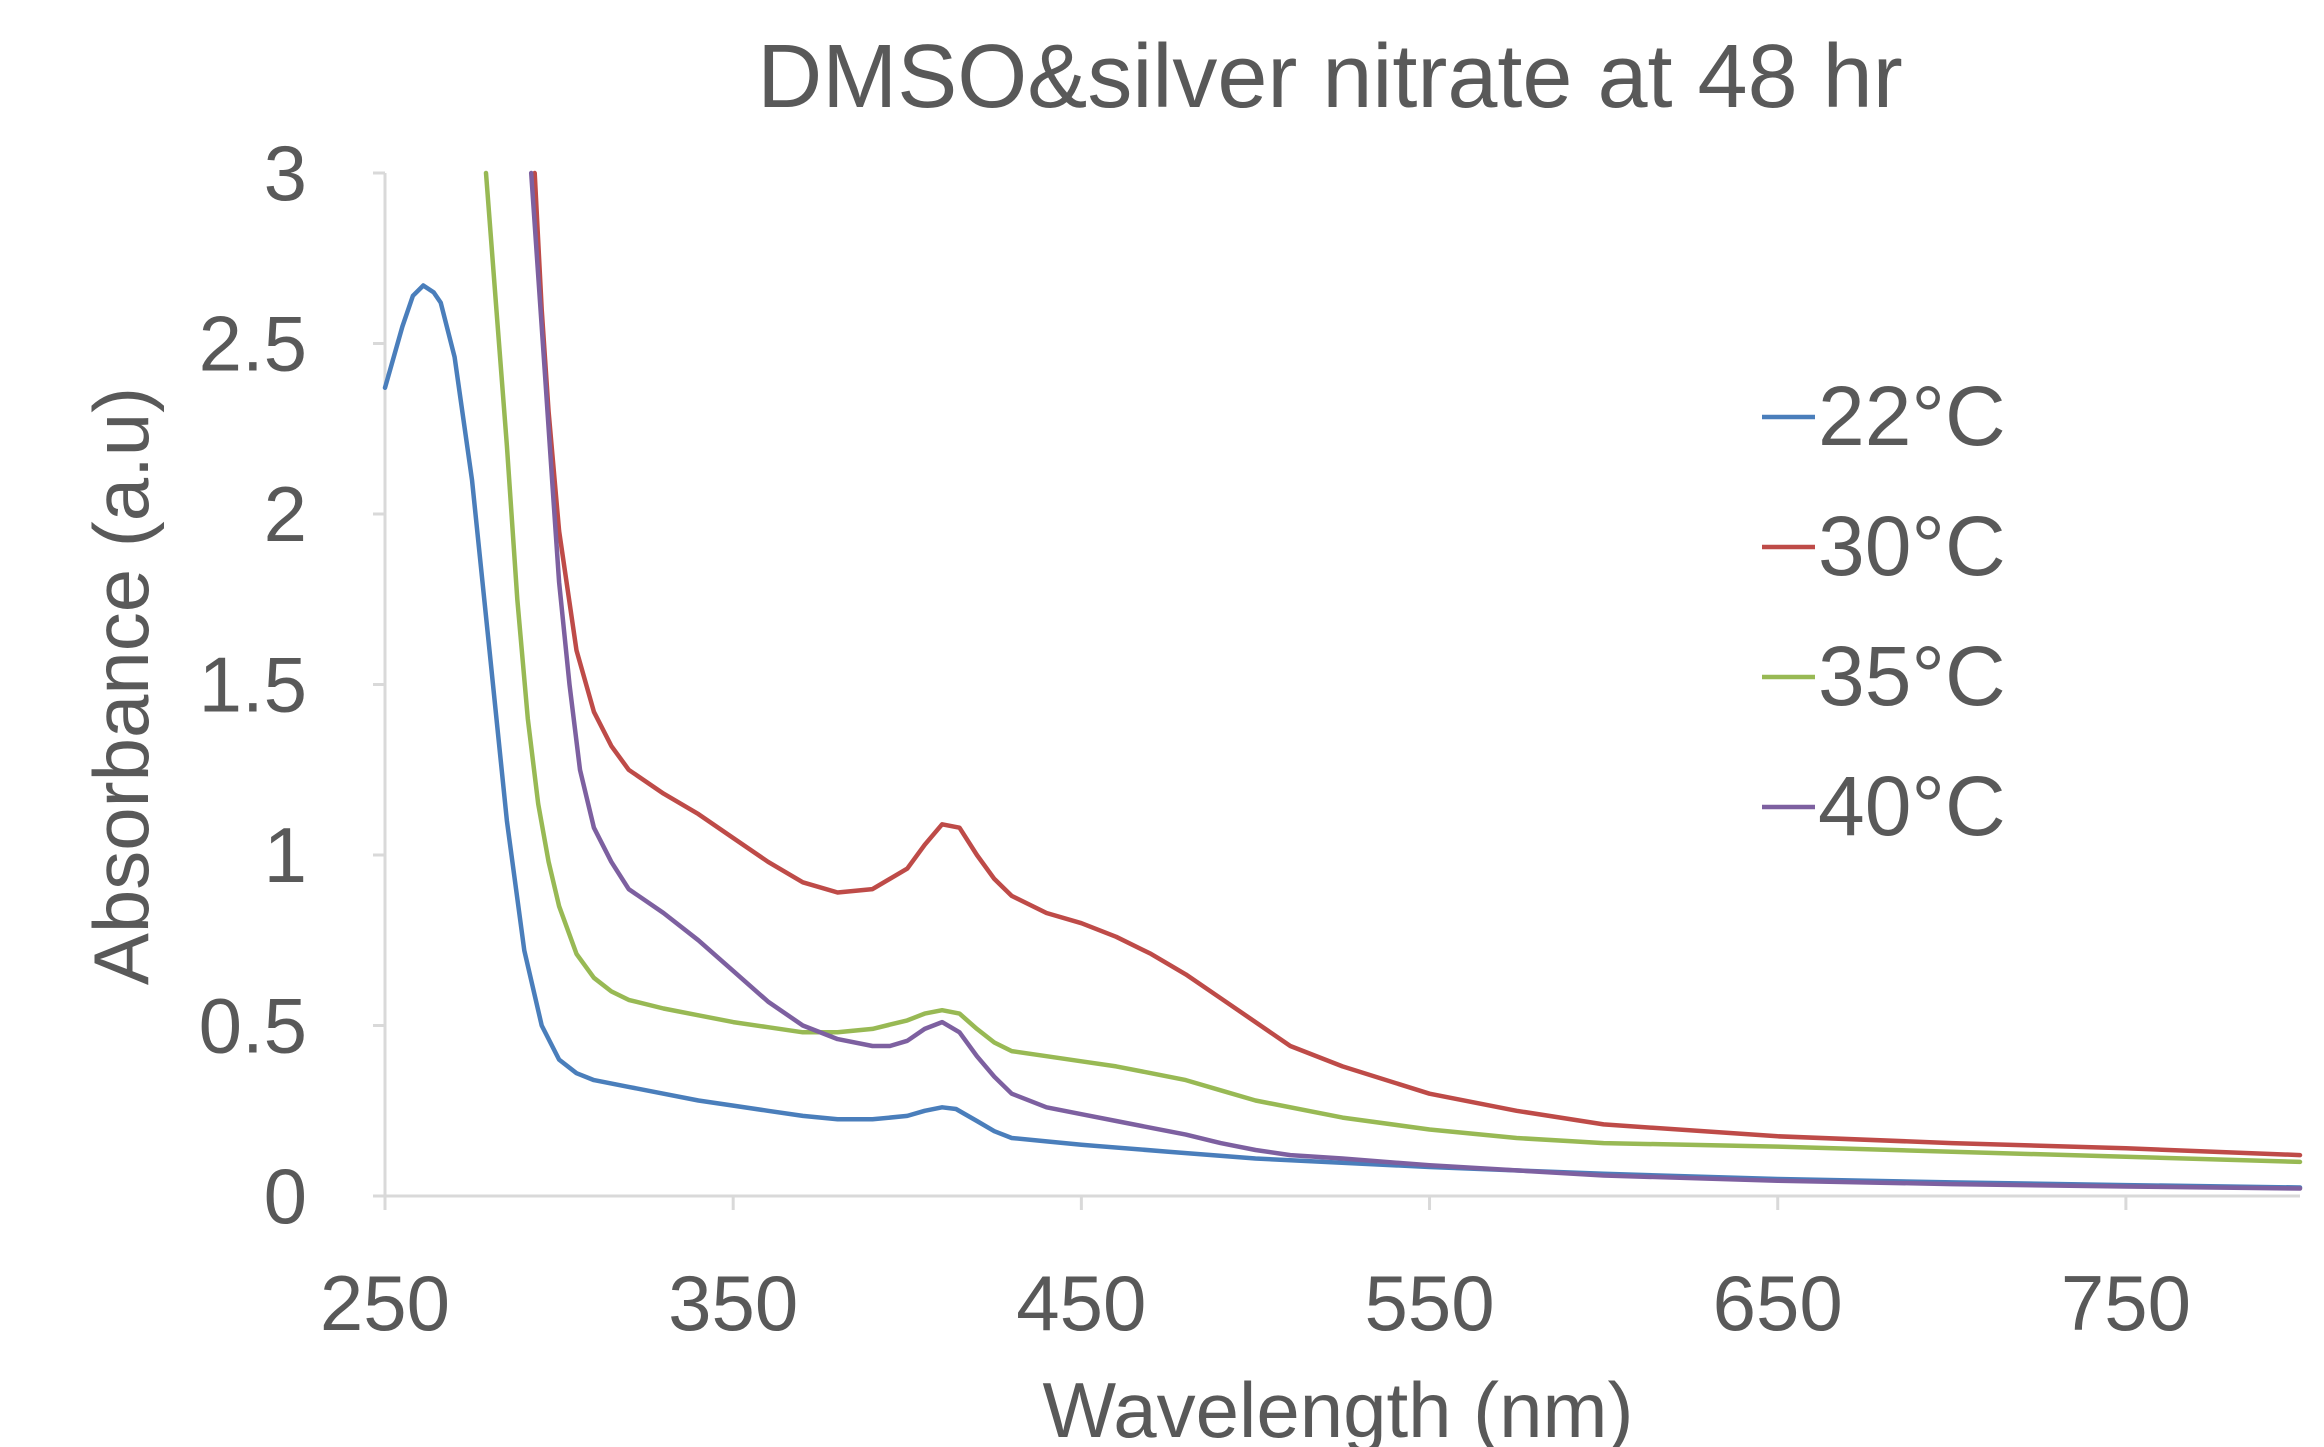  Describe the element at coordinates (385, 1303) in the screenshot. I see `x-tick-label: 250` at that location.